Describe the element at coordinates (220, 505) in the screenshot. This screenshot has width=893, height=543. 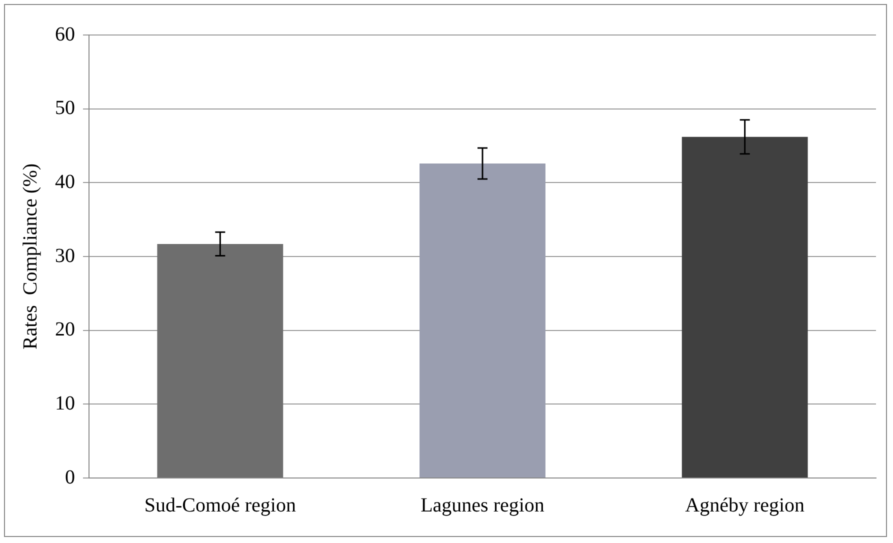
I see `x-tick-label: Sud-Comoé region` at that location.